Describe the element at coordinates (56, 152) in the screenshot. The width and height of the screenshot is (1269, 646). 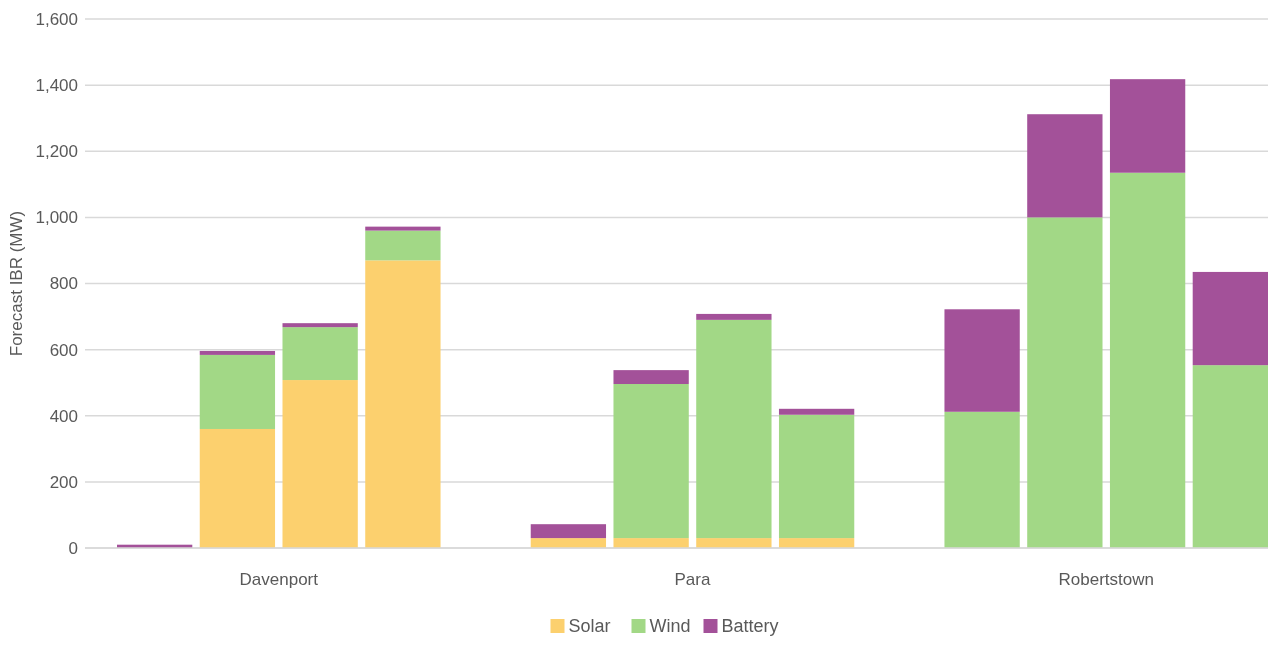
I see `y-tick-label: 1,200` at that location.